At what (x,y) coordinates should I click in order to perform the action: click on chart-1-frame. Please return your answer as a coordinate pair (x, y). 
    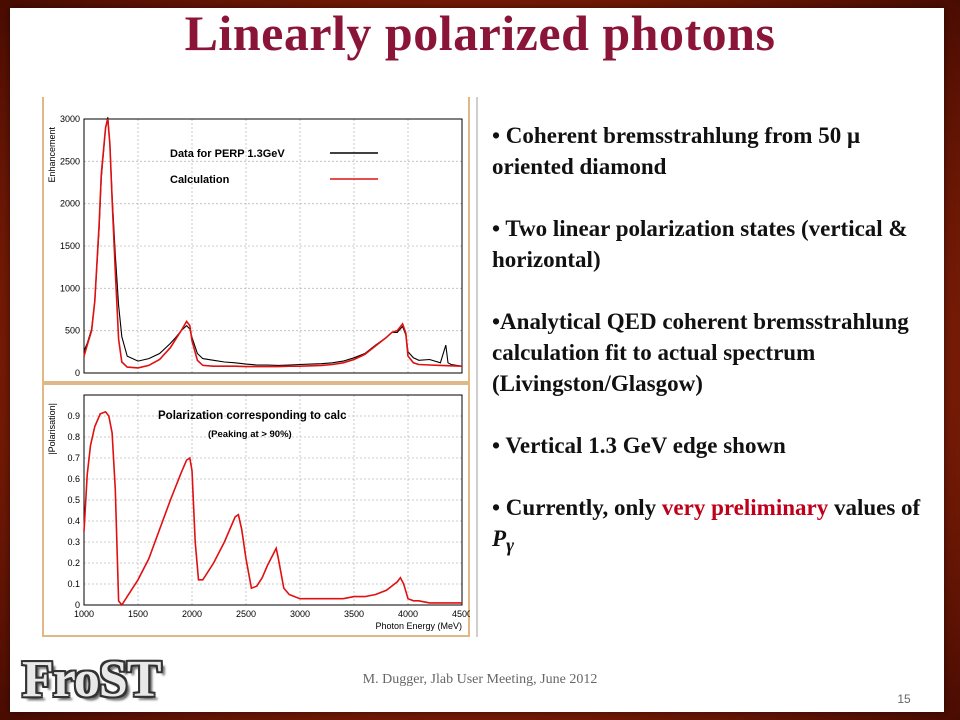
    Looking at the image, I should click on (273, 246).